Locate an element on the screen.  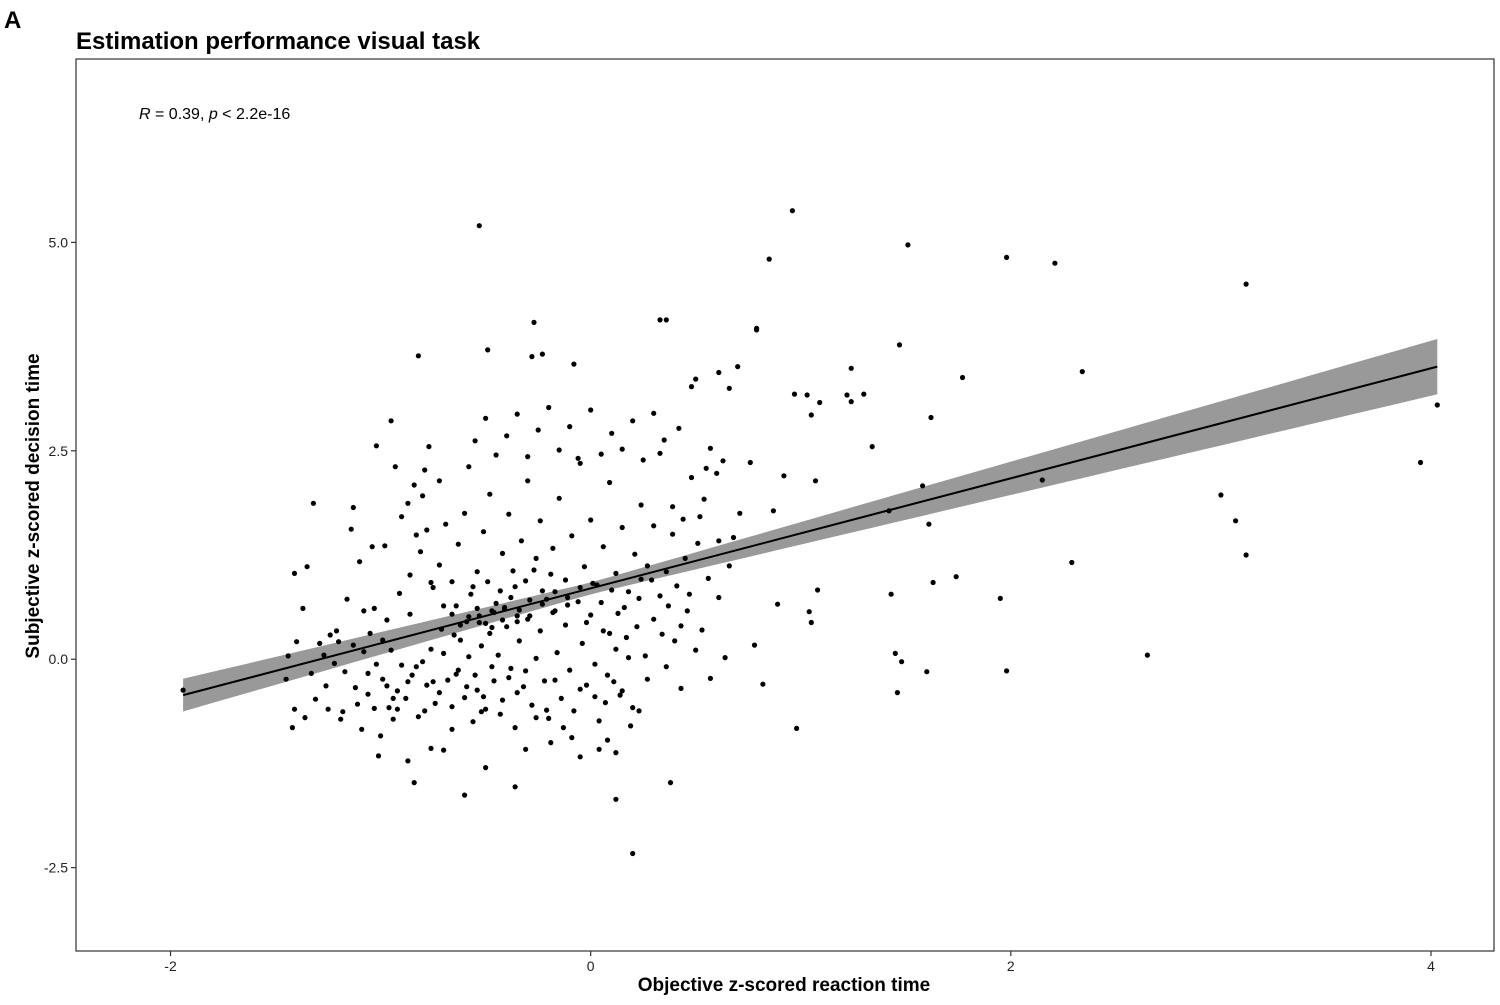
chart-title: Estimation performance visual task is located at coordinates (278, 41).